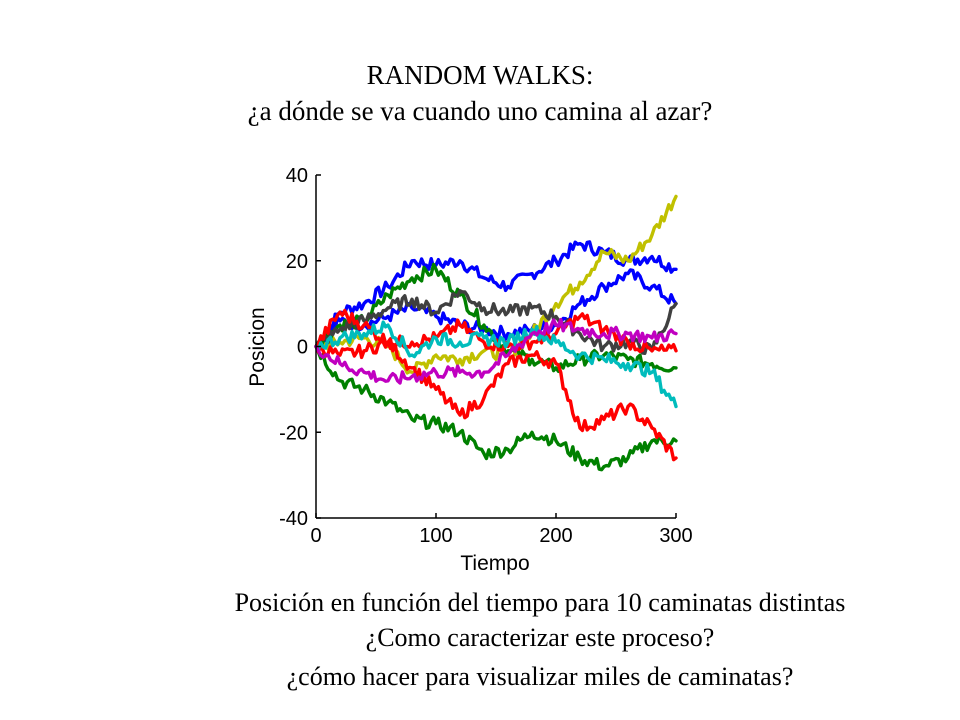 The width and height of the screenshot is (960, 720). What do you see at coordinates (302, 348) in the screenshot?
I see `y-tick-label: 0` at bounding box center [302, 348].